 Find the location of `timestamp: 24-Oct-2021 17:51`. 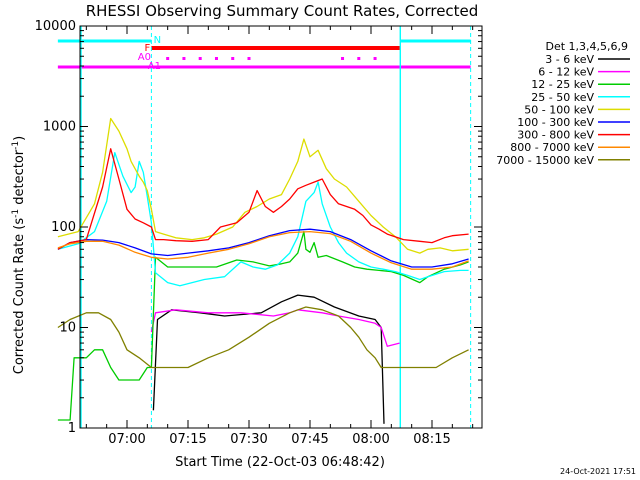

timestamp: 24-Oct-2021 17:51 is located at coordinates (598, 471).